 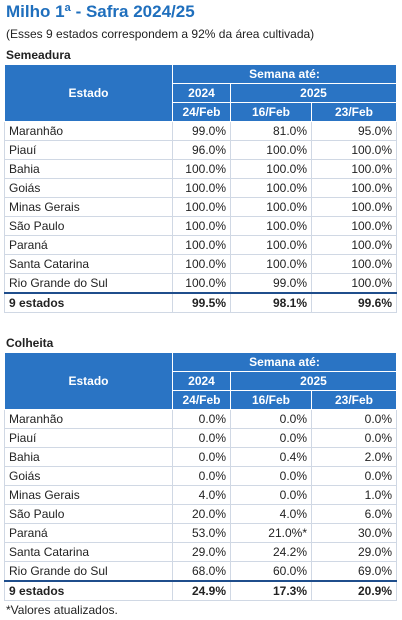 I want to click on table-cell: 95.0%, so click(x=354, y=131).